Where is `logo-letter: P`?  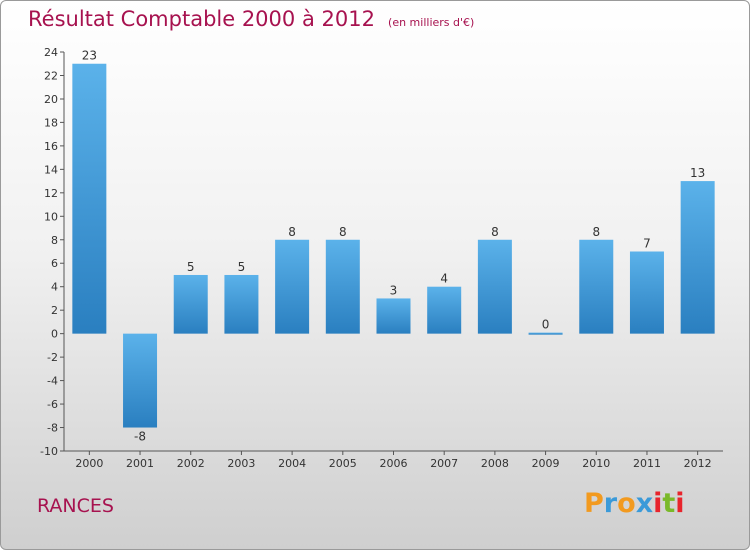 logo-letter: P is located at coordinates (594, 503).